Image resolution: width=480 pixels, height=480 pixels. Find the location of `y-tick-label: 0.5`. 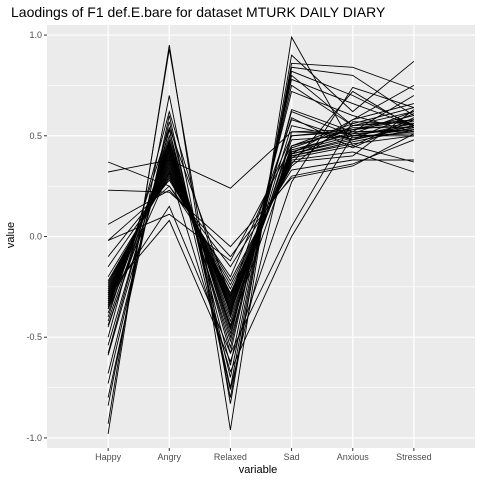

y-tick-label: 0.5 is located at coordinates (35, 136).